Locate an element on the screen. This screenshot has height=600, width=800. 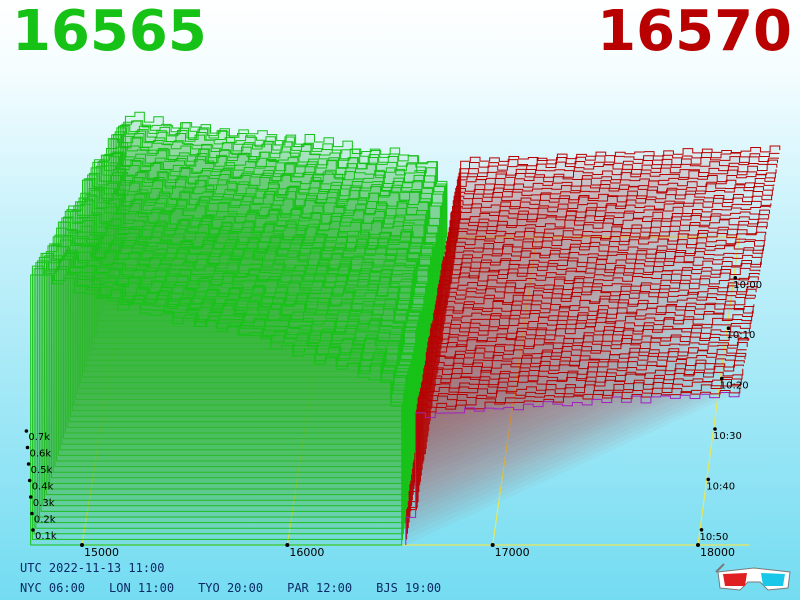
timezone-lon: LON 11:00 is located at coordinates (142, 588).